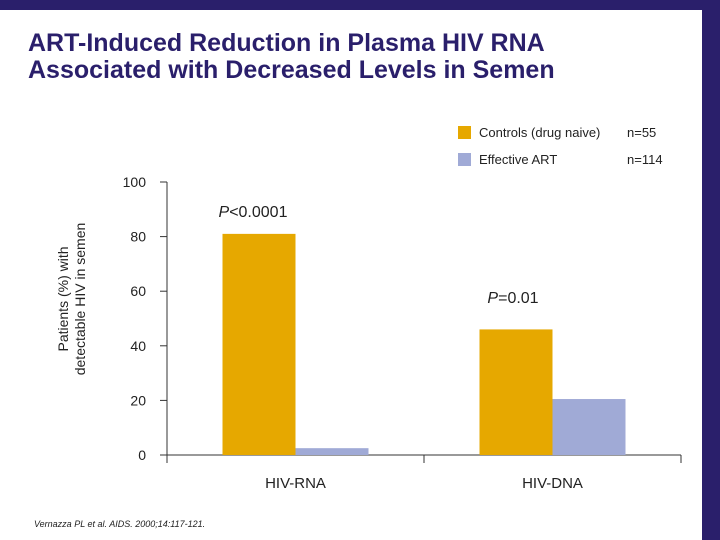 The image size is (720, 540). What do you see at coordinates (138, 346) in the screenshot?
I see `y-tick-label: 40` at bounding box center [138, 346].